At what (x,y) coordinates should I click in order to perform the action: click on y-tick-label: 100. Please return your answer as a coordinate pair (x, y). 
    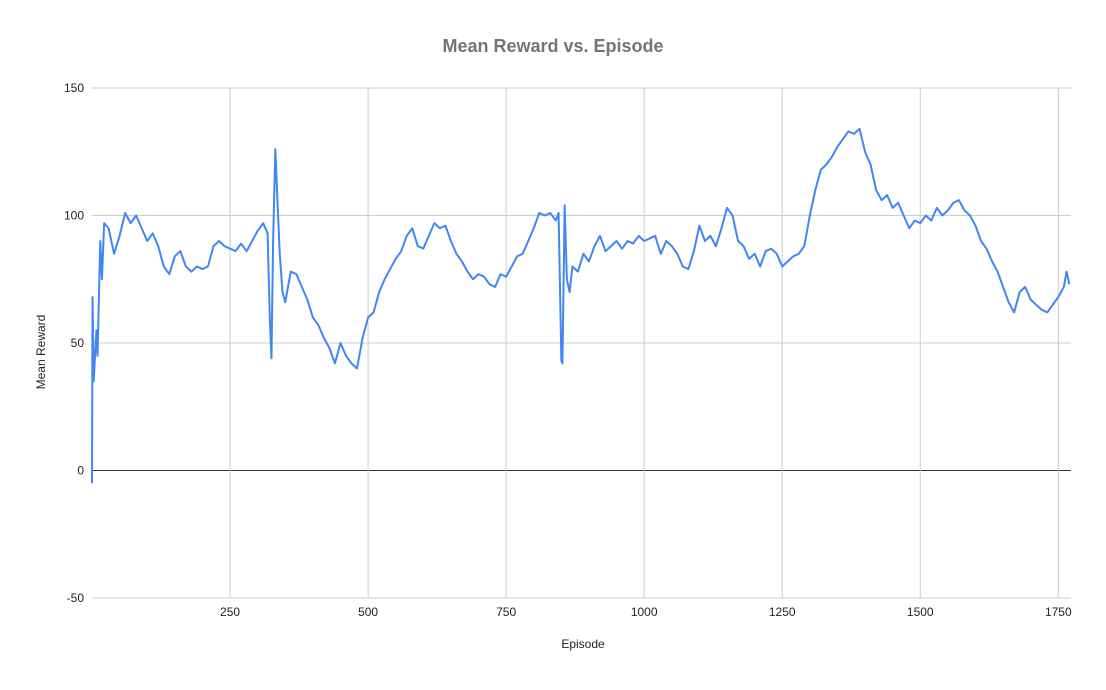
    Looking at the image, I should click on (74, 216).